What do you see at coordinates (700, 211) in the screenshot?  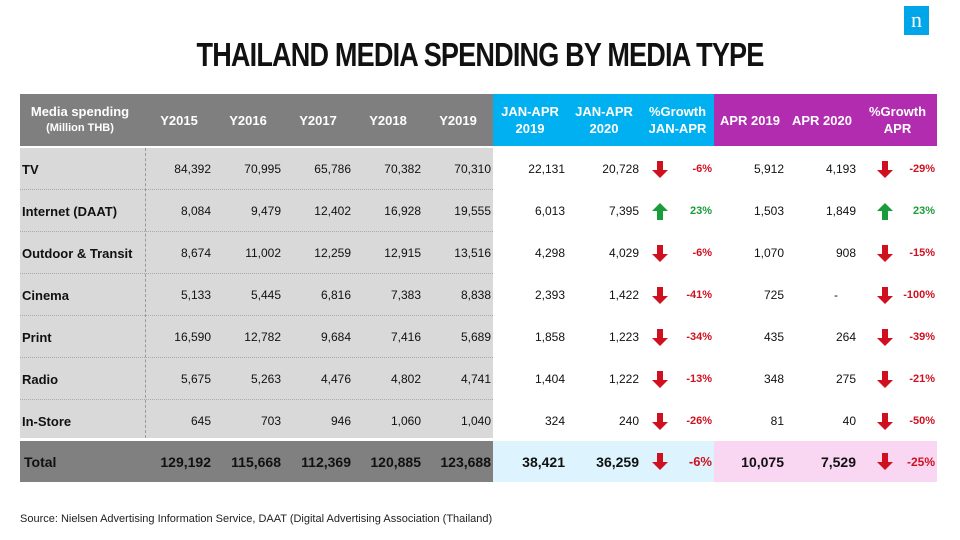 I see `growth-janapr: 23%` at bounding box center [700, 211].